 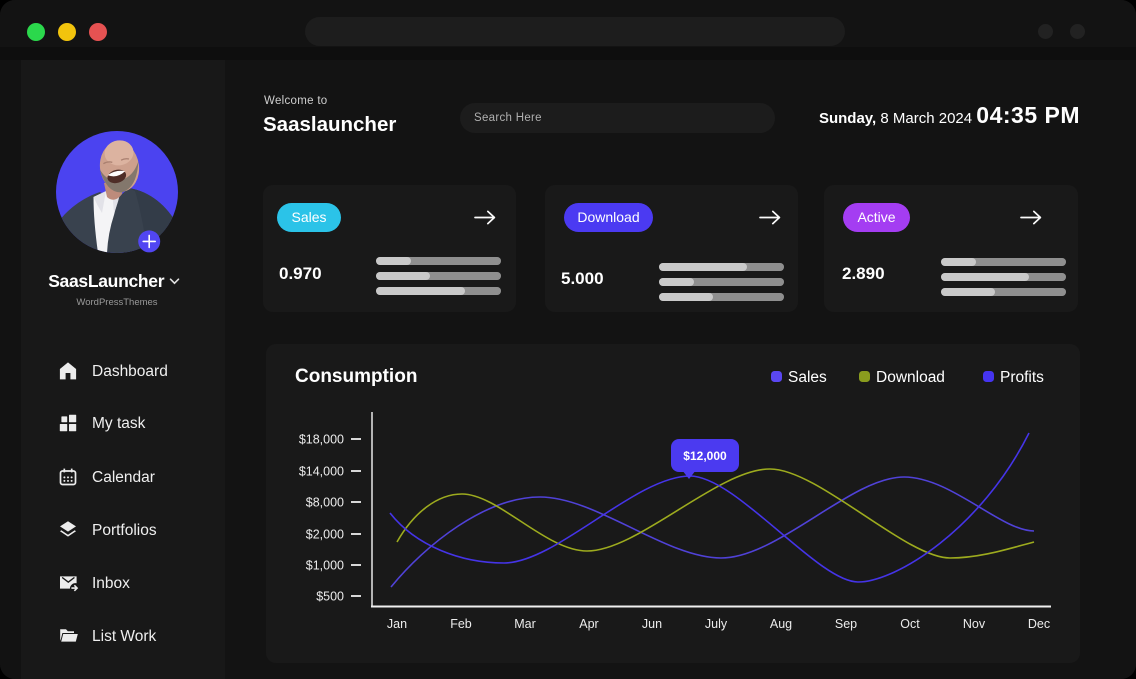 I want to click on svg-text: Mar, so click(x=525, y=624).